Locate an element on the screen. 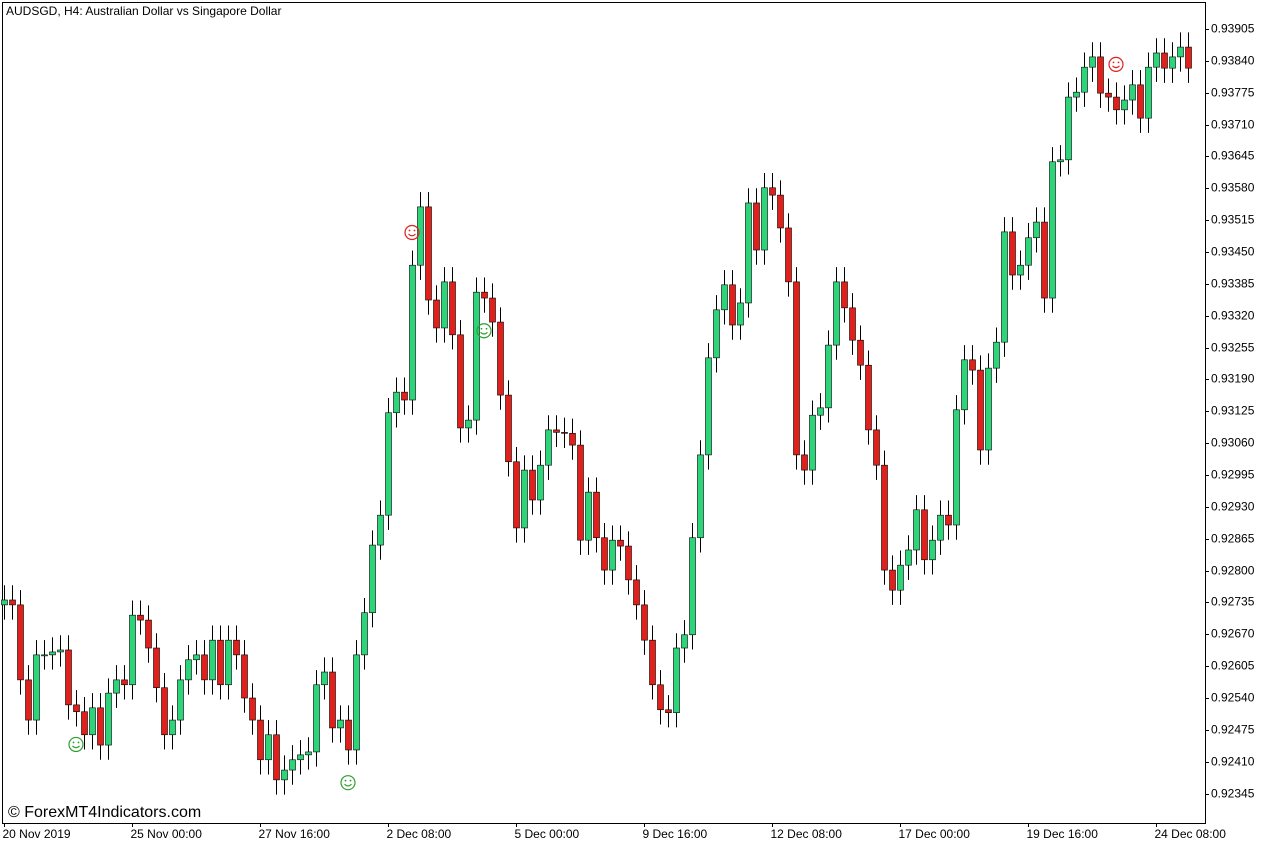 The width and height of the screenshot is (1276, 848). signal-smiley is located at coordinates (76, 744).